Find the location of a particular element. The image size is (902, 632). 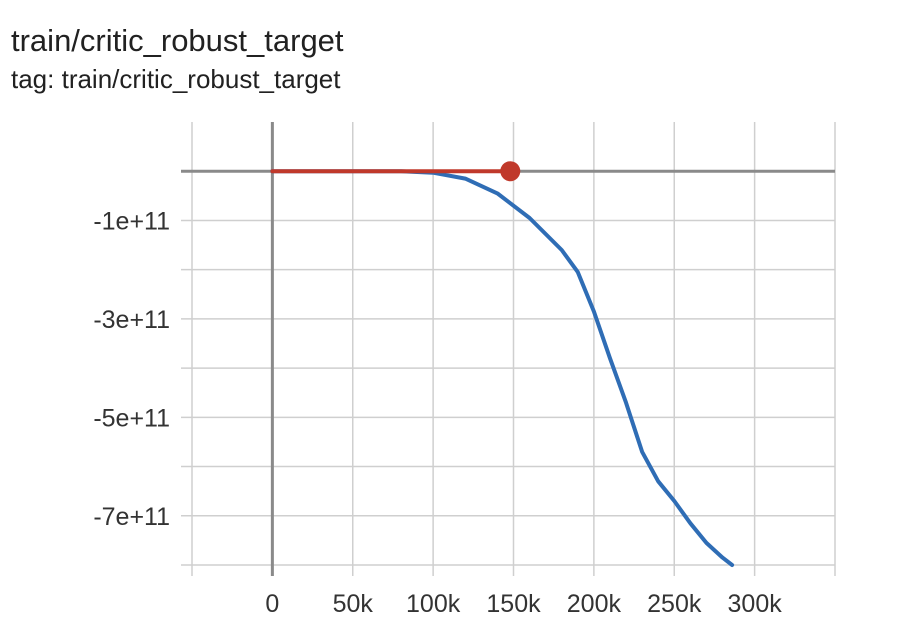

x-tick-label: 150k is located at coordinates (513, 604).